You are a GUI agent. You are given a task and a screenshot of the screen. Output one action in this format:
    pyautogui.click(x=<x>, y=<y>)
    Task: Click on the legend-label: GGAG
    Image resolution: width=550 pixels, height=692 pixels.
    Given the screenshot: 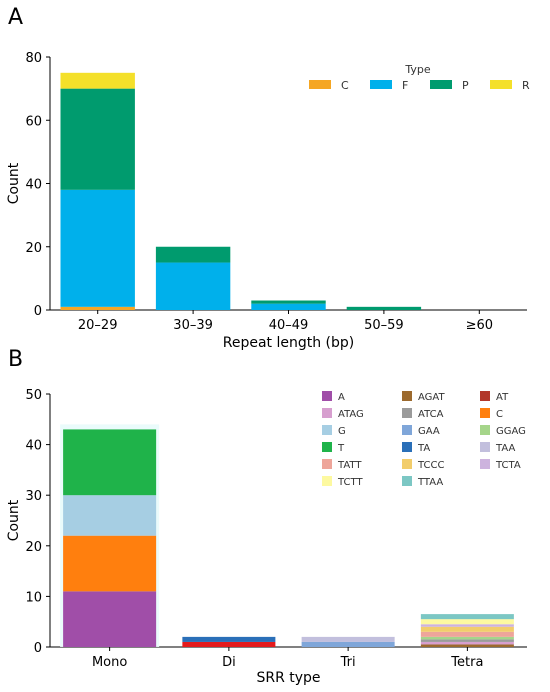 What is the action you would take?
    pyautogui.click(x=511, y=431)
    